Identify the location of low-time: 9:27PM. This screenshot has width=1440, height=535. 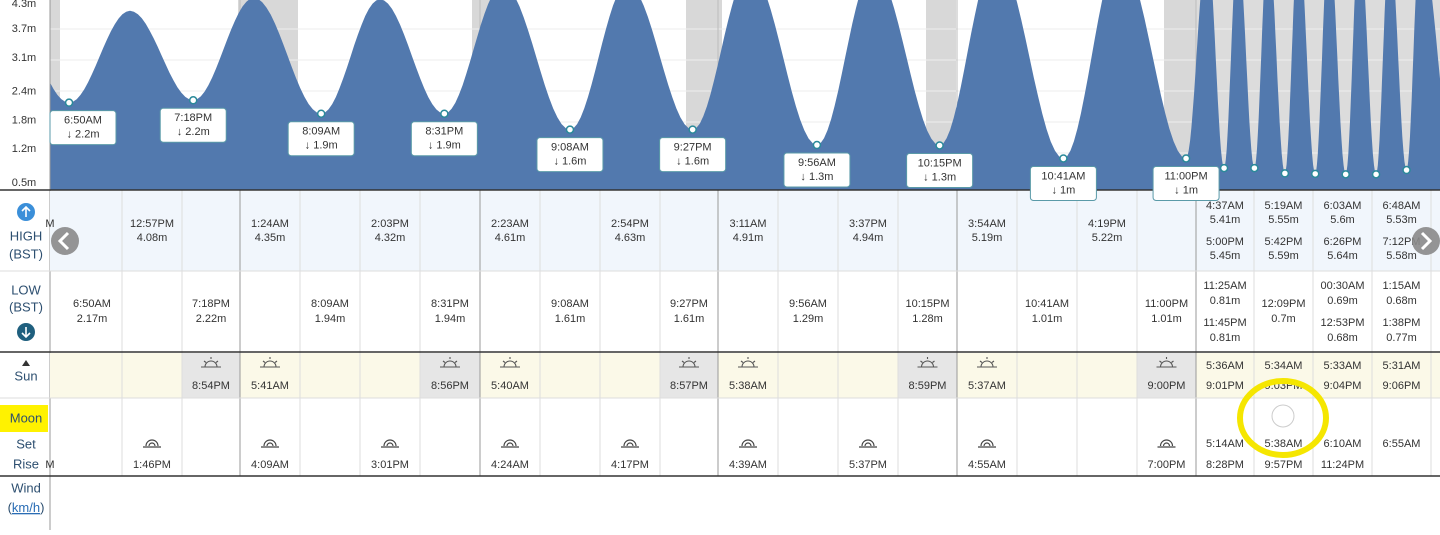
(689, 304).